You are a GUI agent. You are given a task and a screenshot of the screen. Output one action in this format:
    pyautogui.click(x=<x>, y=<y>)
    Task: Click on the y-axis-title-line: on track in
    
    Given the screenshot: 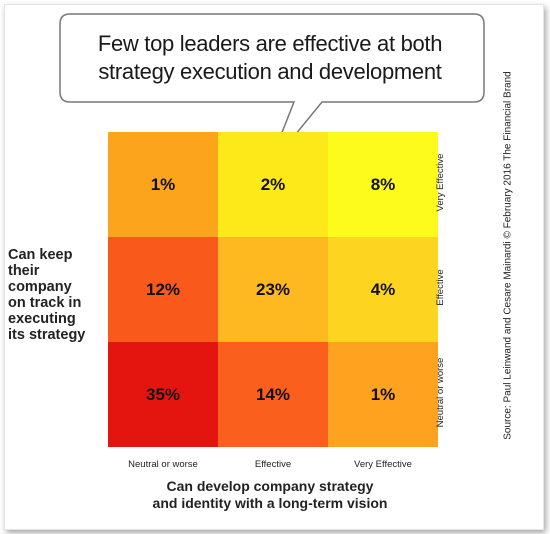 What is the action you would take?
    pyautogui.click(x=45, y=303)
    